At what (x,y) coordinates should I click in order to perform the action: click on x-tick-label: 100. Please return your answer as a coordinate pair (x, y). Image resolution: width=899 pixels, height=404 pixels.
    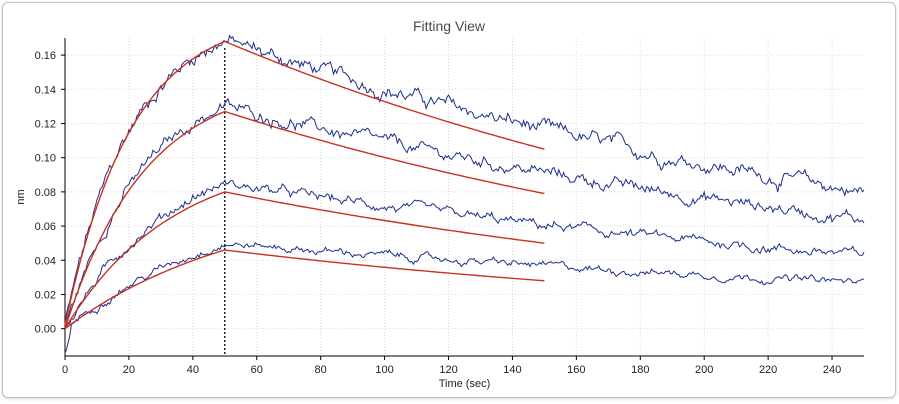
    Looking at the image, I should click on (384, 370).